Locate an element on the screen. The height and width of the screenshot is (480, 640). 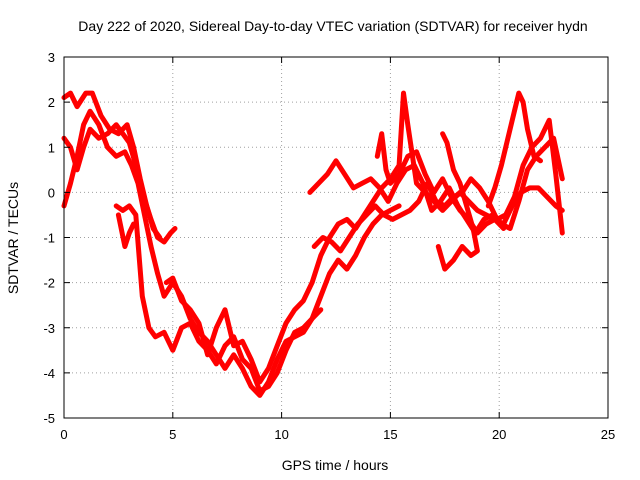
x-tick-label: 5 is located at coordinates (172, 434).